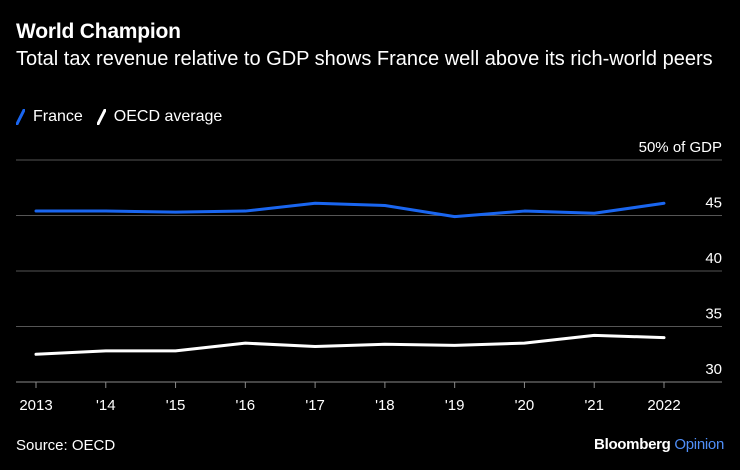 The image size is (740, 470). What do you see at coordinates (58, 116) in the screenshot?
I see `legend-label-france: France` at bounding box center [58, 116].